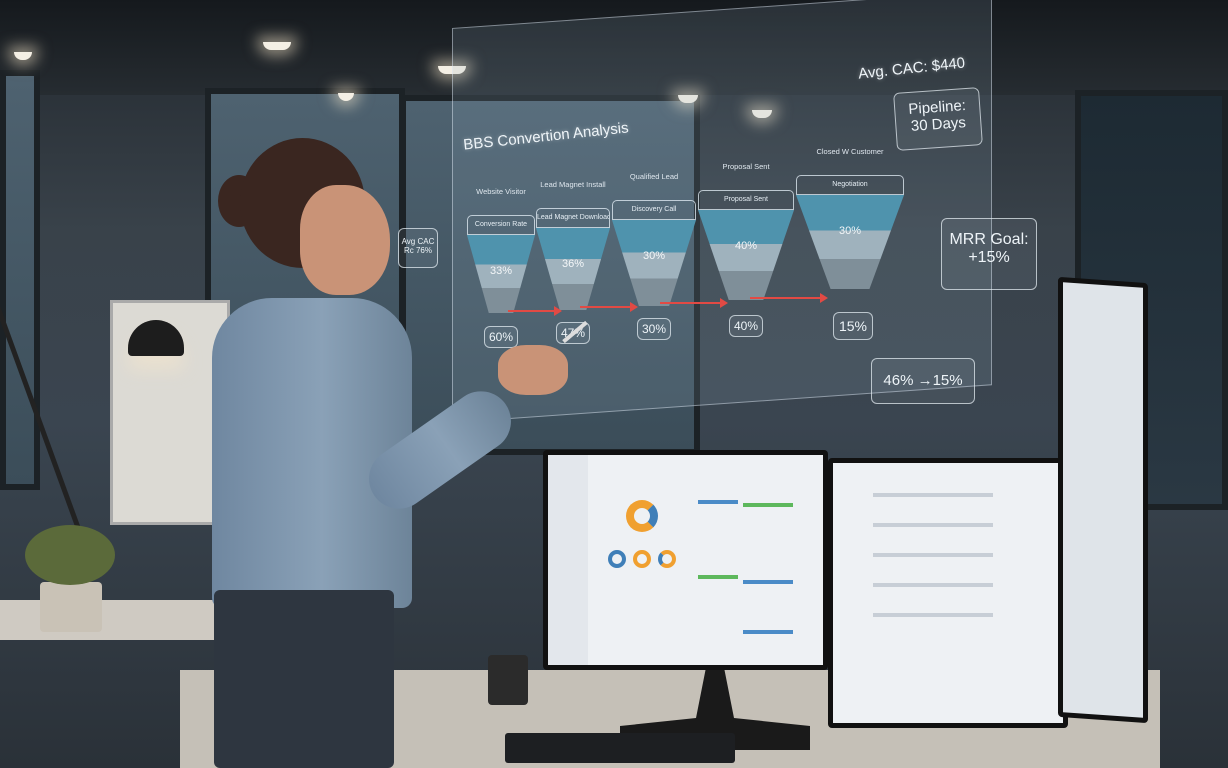 This screenshot has height=768, width=1228. I want to click on funnel-percent: 33%, so click(501, 271).